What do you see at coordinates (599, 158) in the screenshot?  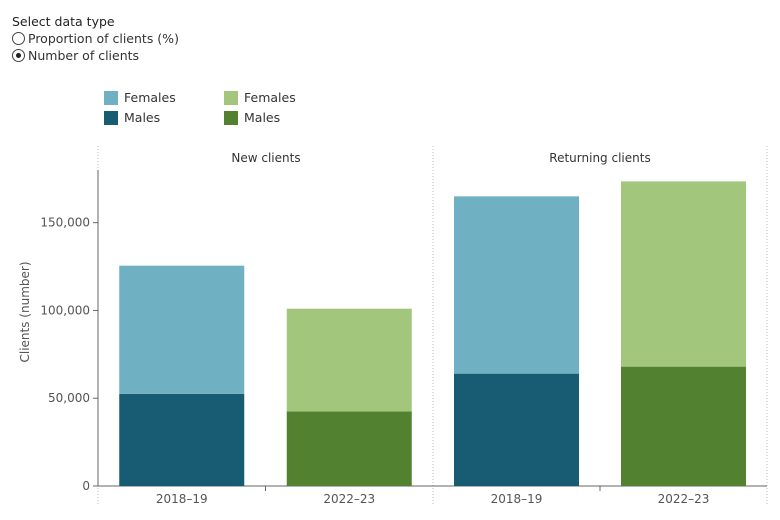 I see `panel-title-returning-clients: Returning clients` at bounding box center [599, 158].